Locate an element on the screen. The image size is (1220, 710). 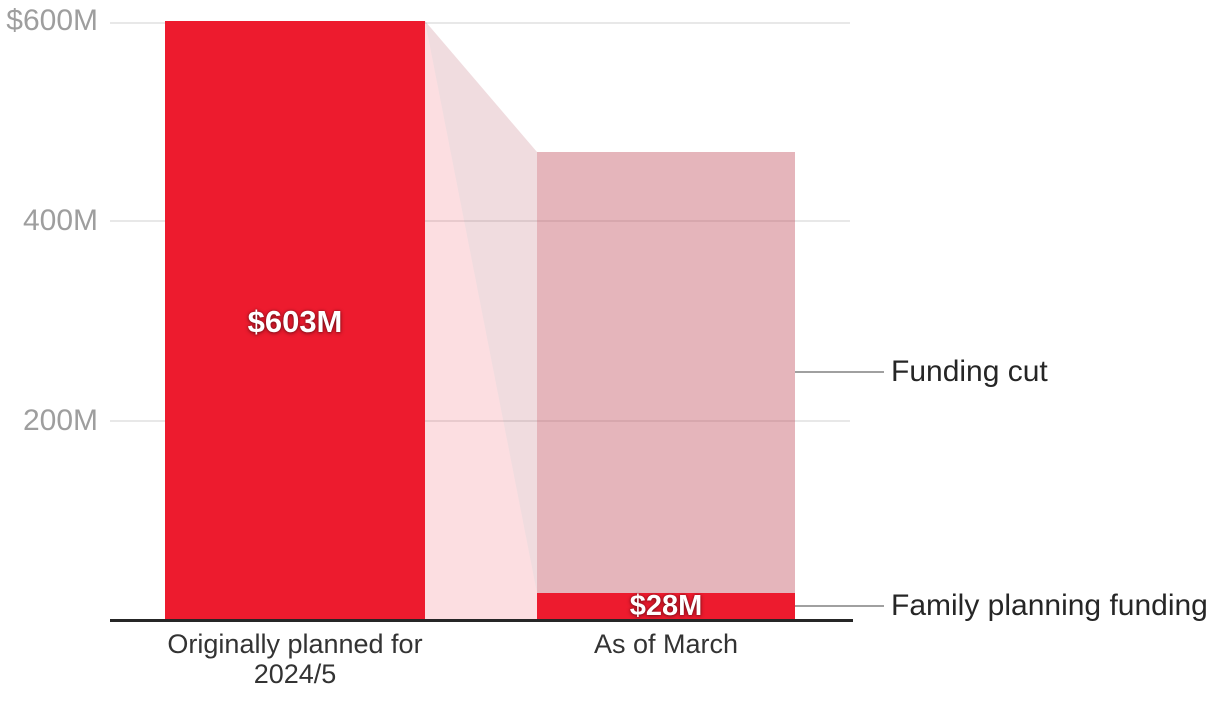
callout-line-funding-cut is located at coordinates (839, 372).